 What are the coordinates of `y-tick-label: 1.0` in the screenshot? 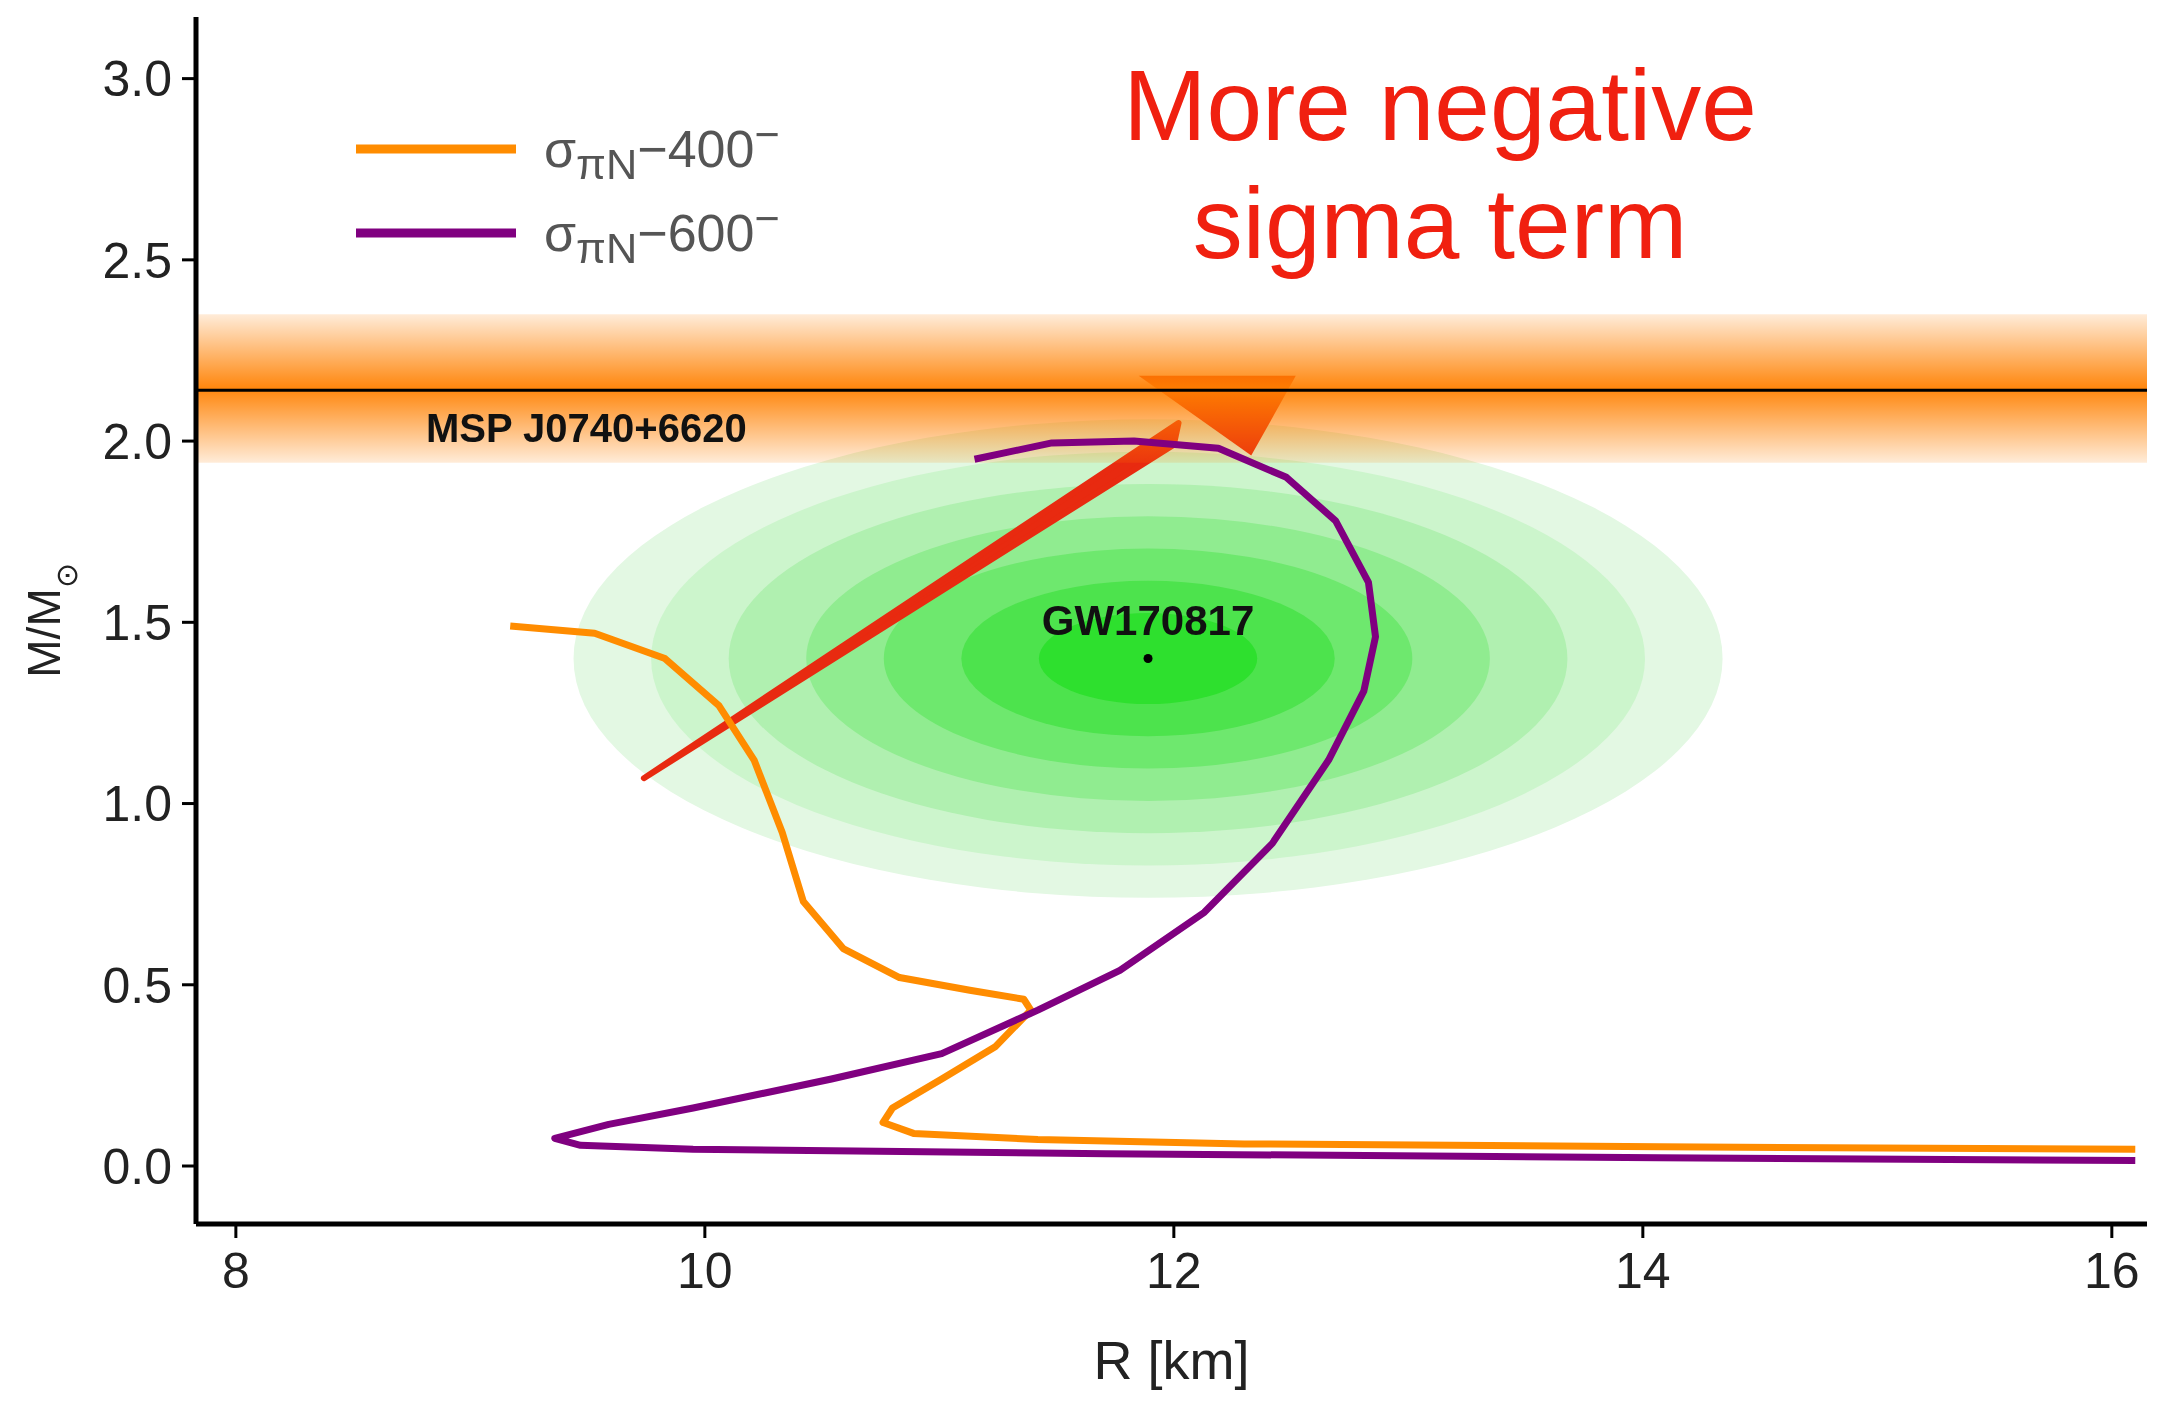 It's located at (137, 804).